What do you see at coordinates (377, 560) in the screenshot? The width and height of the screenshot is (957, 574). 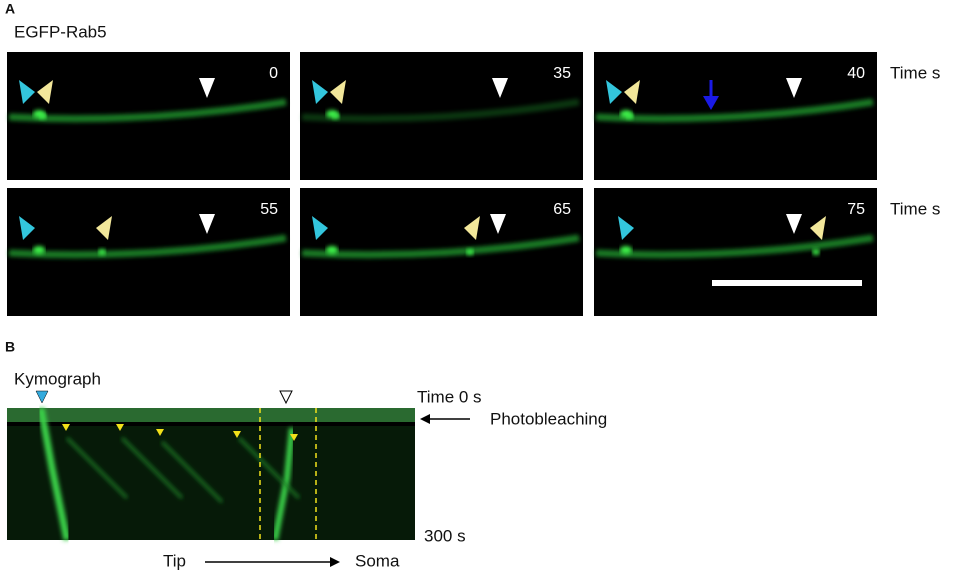 I see `axis-right: Soma` at bounding box center [377, 560].